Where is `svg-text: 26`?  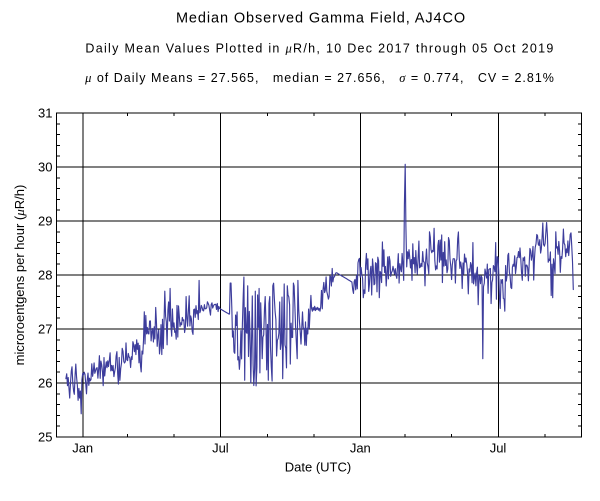
svg-text: 26 is located at coordinates (45, 383).